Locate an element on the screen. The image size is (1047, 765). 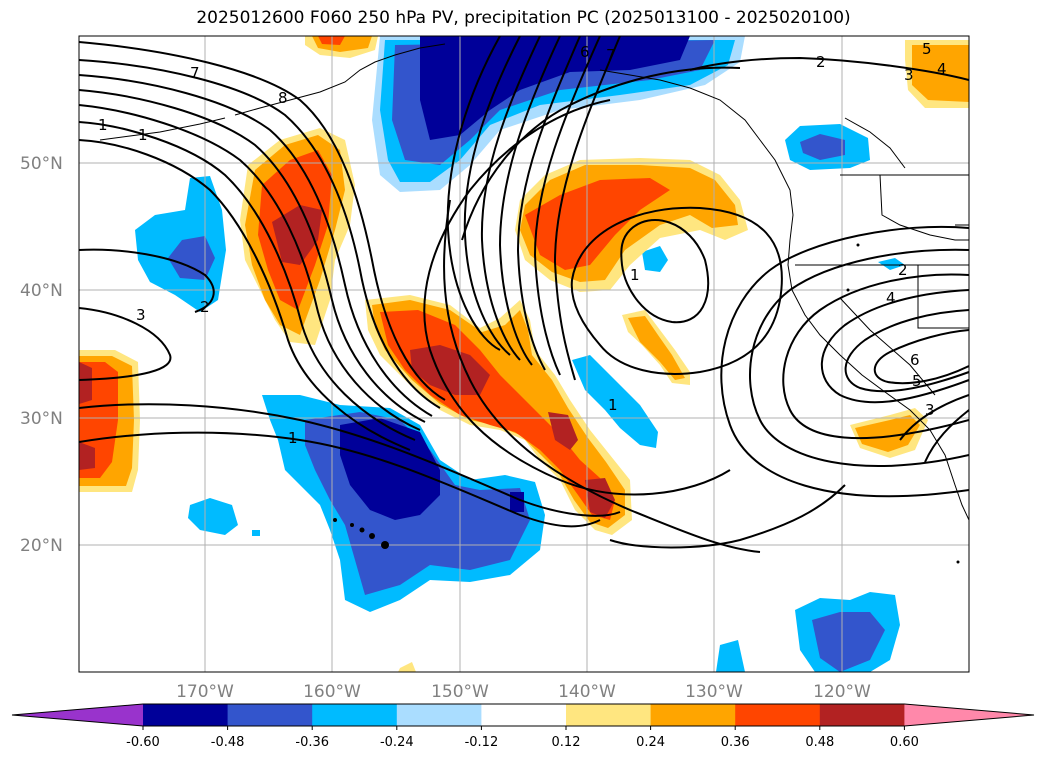
colorbar-tick-label: 0.36 is located at coordinates (735, 742).